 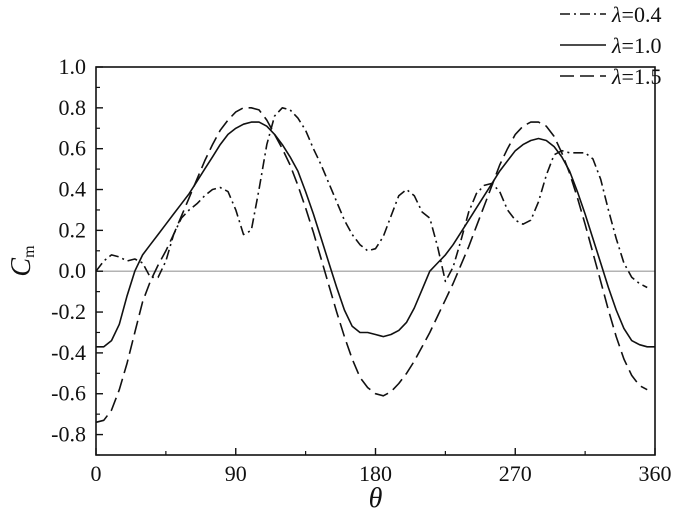 What do you see at coordinates (610, 45) in the screenshot?
I see `legend: λ=0.4λ=1.0λ=1.5` at bounding box center [610, 45].